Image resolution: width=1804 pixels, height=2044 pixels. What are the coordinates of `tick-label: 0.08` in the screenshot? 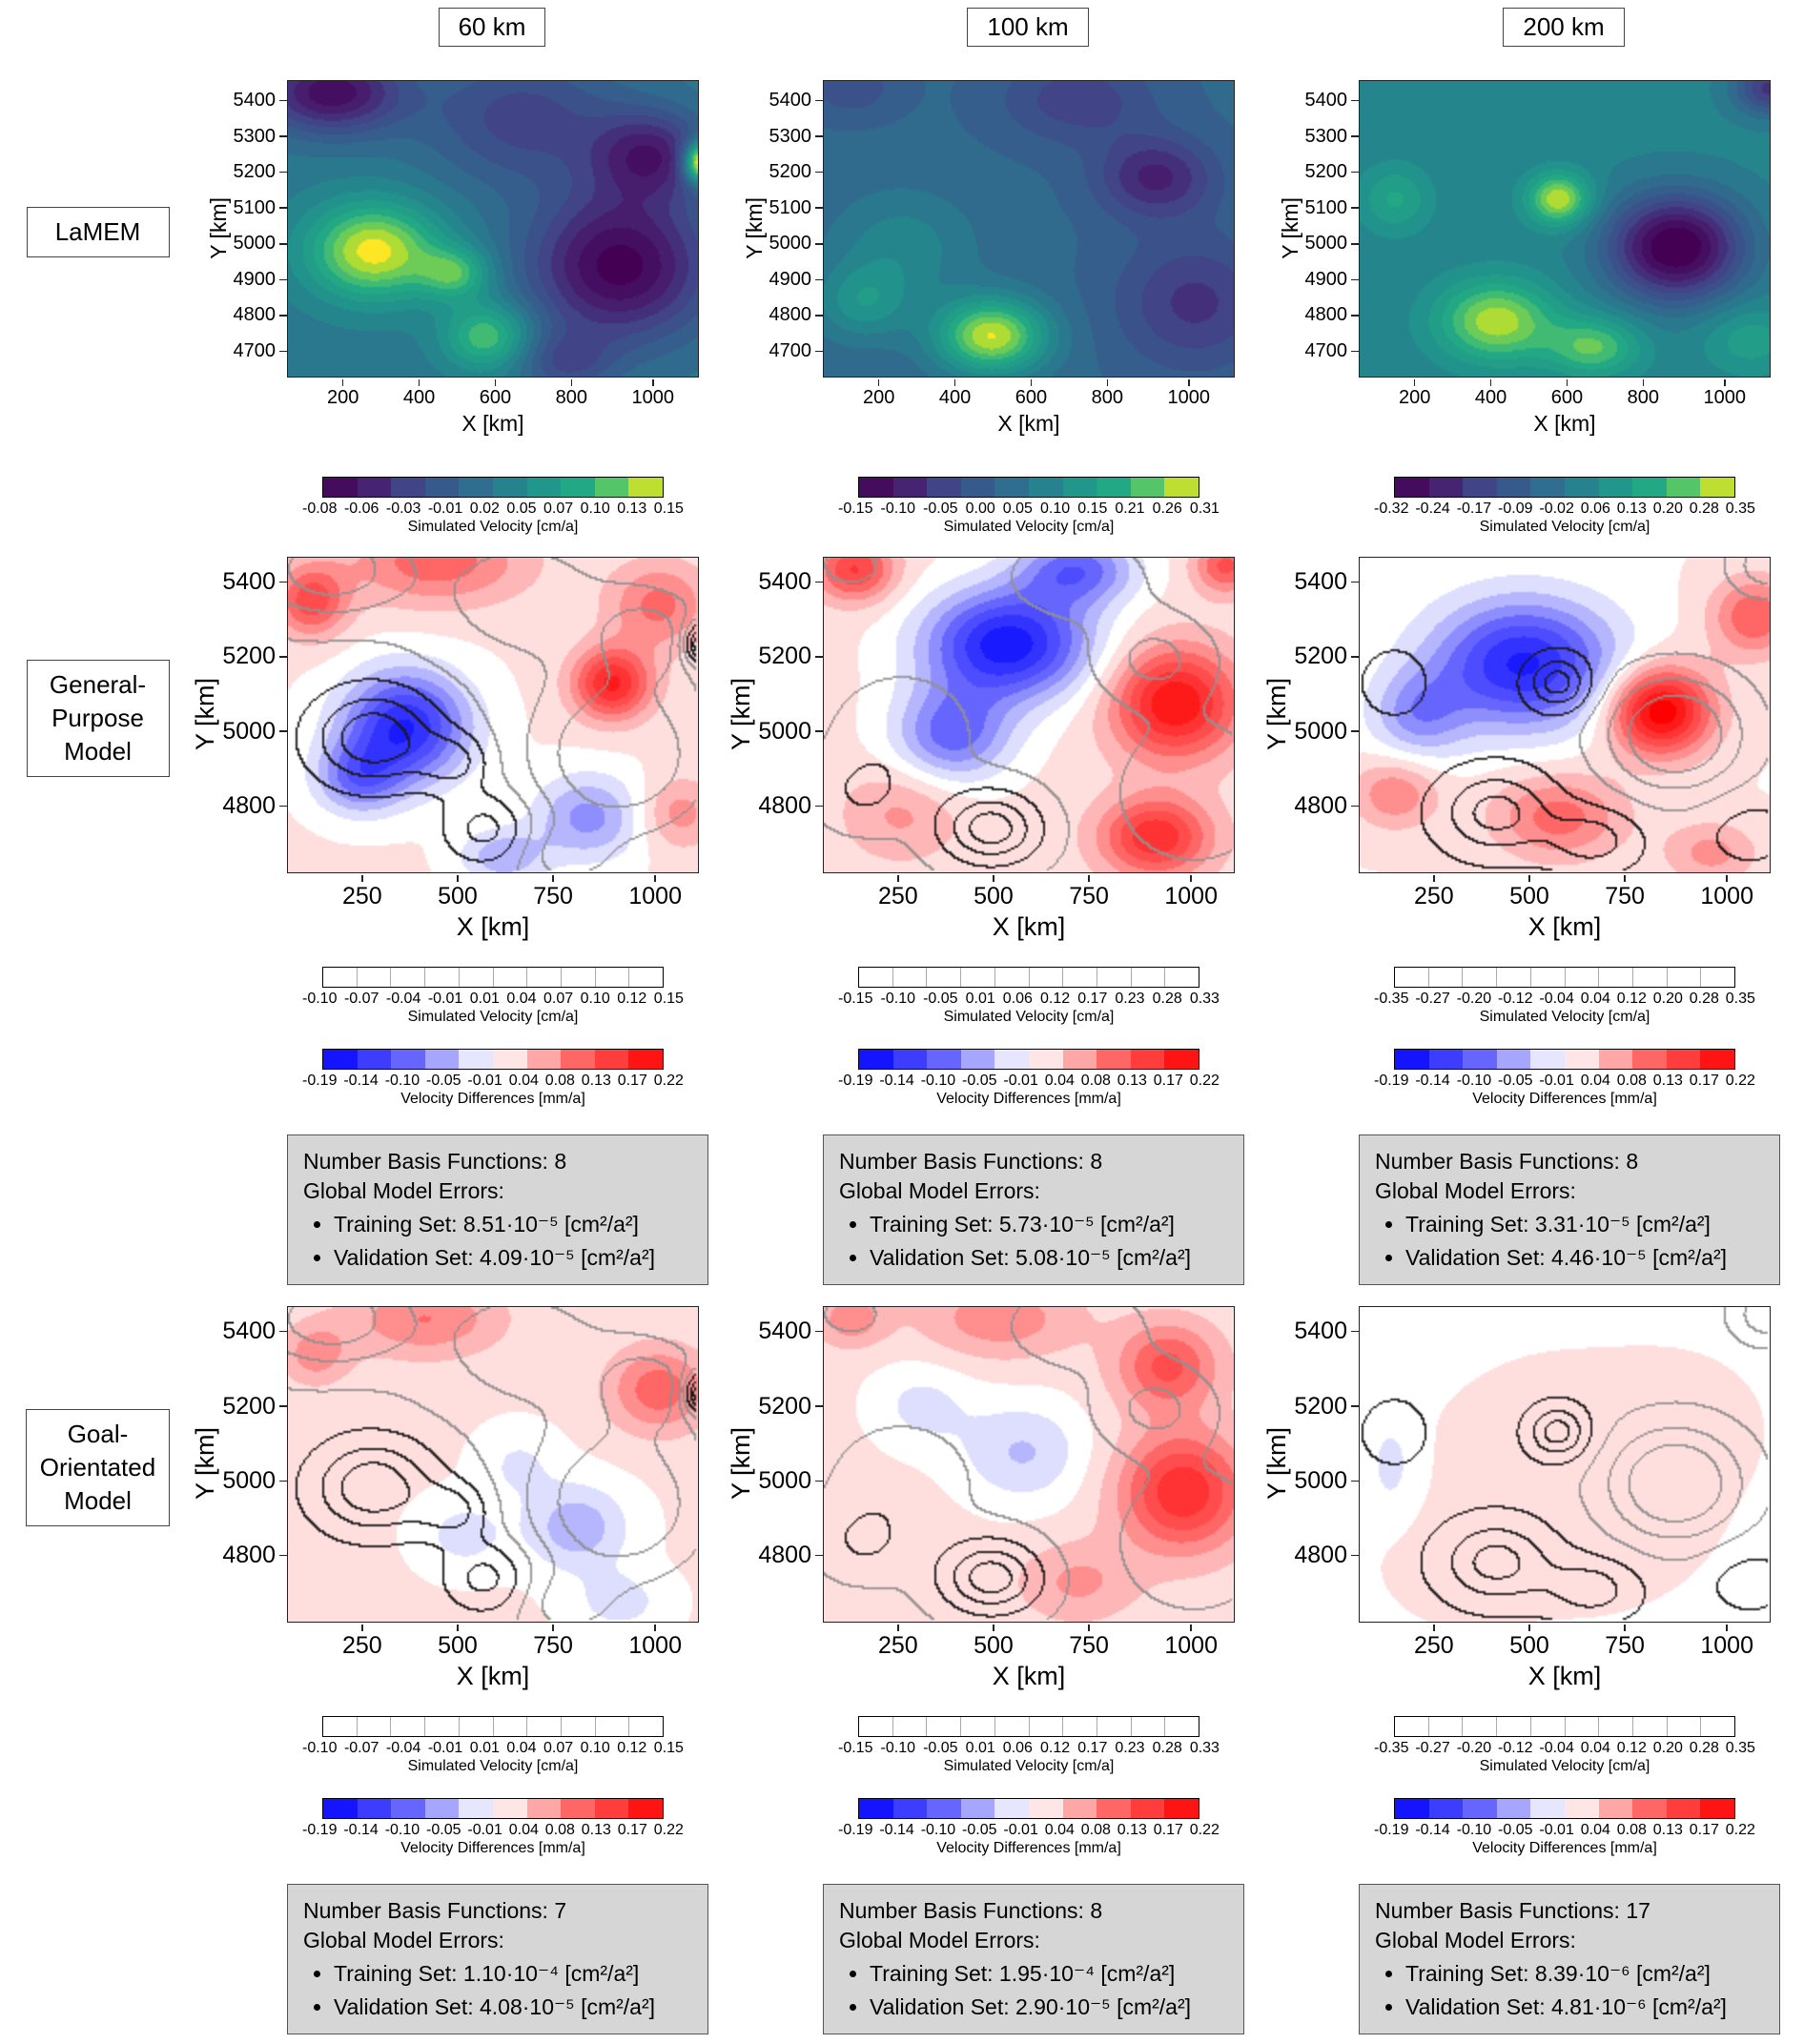 It's located at (1095, 1830).